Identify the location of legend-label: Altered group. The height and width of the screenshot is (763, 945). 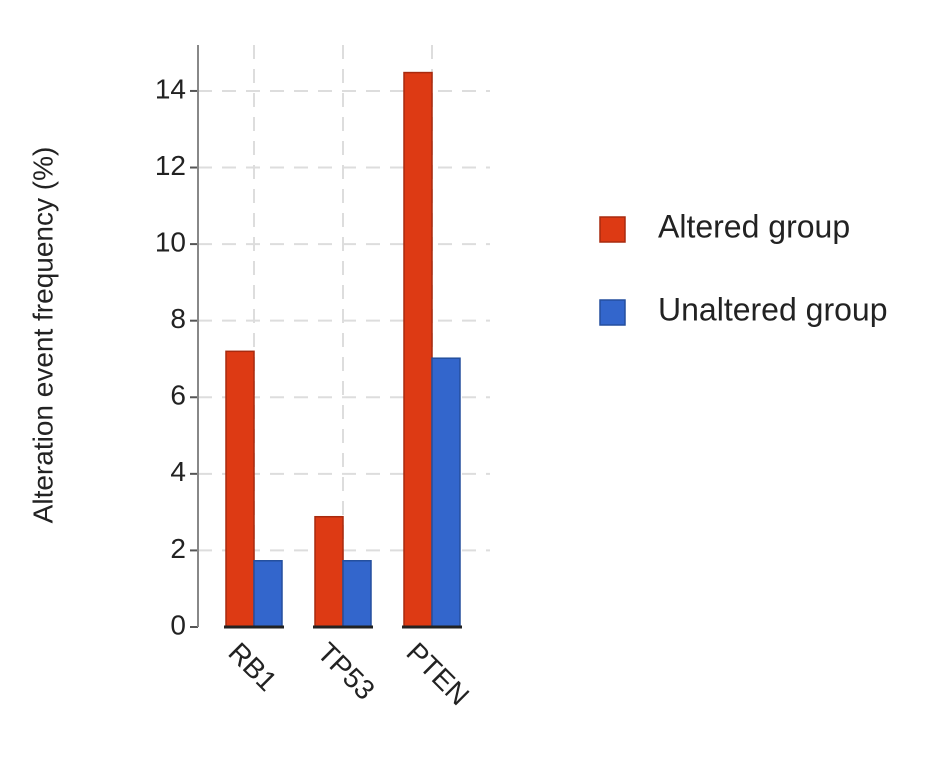
(754, 226).